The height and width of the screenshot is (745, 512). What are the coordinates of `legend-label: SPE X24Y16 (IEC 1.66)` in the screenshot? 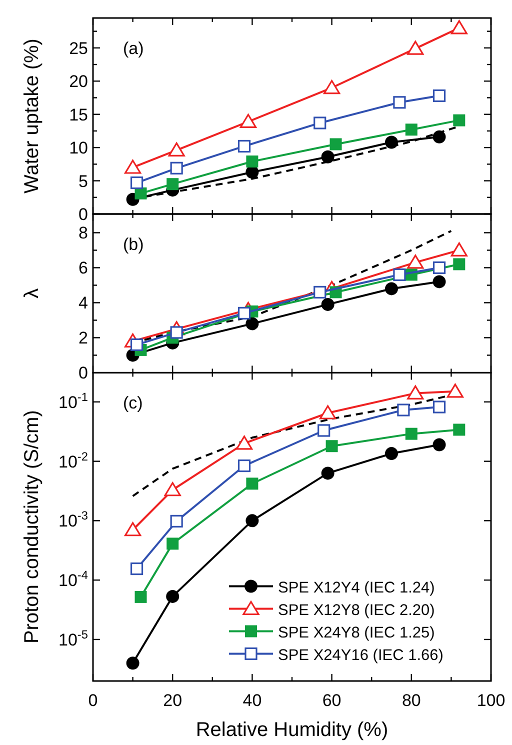 It's located at (361, 655).